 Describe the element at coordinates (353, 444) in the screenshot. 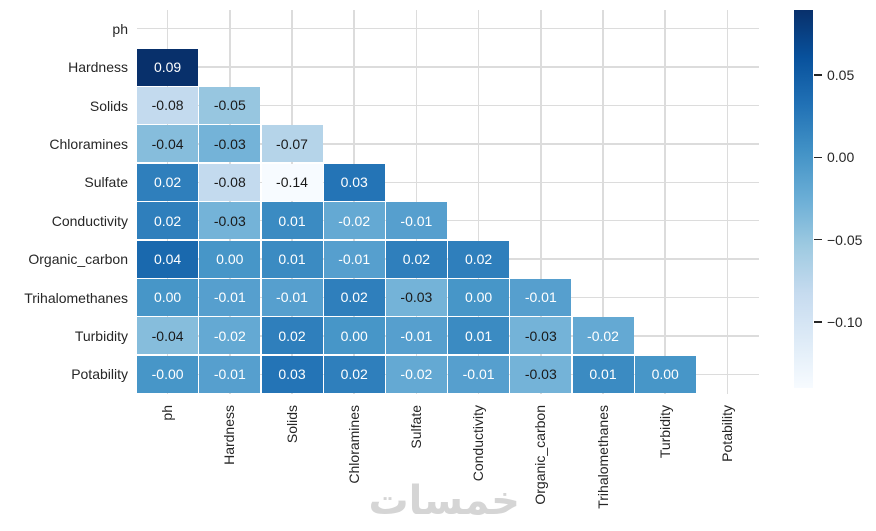

I see `x-tick-label-chloramines: Chloramines` at that location.